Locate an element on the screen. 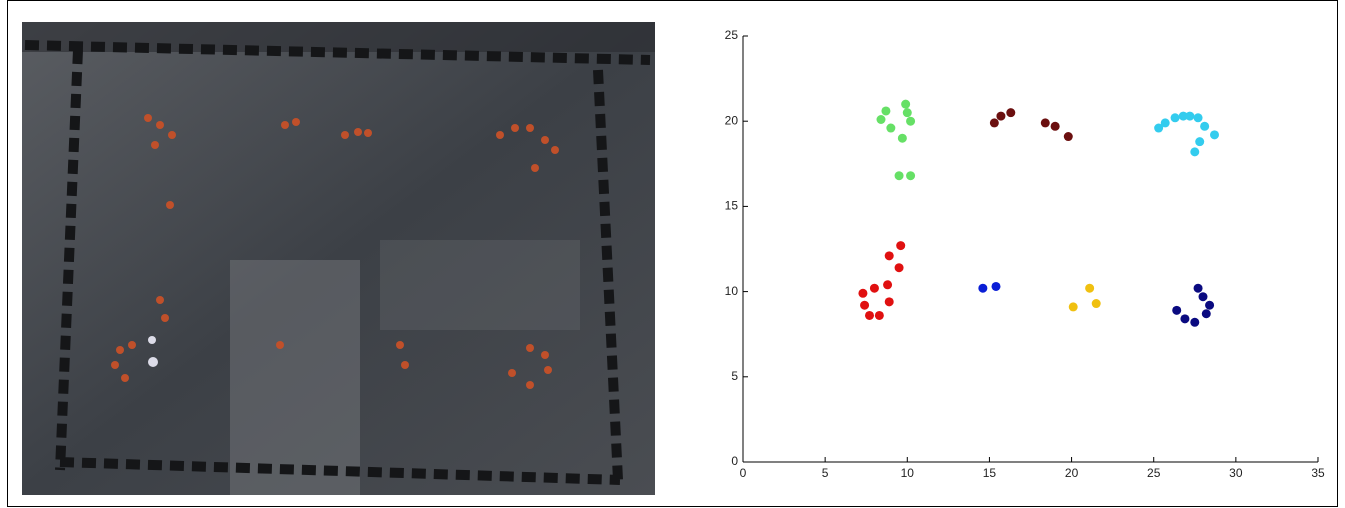 The image size is (1345, 508). y-tick-label: 20 is located at coordinates (732, 120).